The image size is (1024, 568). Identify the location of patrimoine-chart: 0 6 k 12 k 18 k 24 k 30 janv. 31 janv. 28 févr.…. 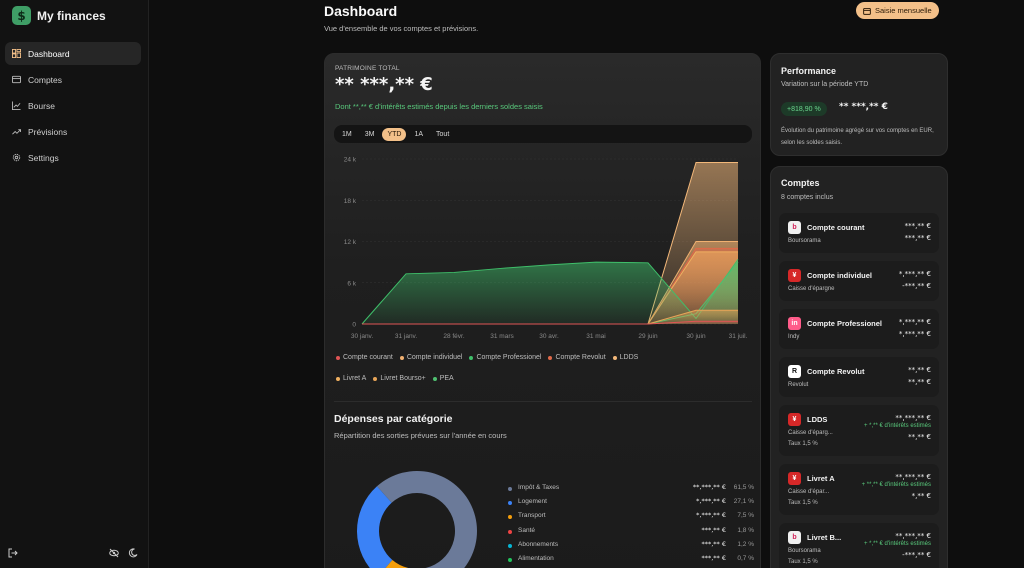
(544, 249).